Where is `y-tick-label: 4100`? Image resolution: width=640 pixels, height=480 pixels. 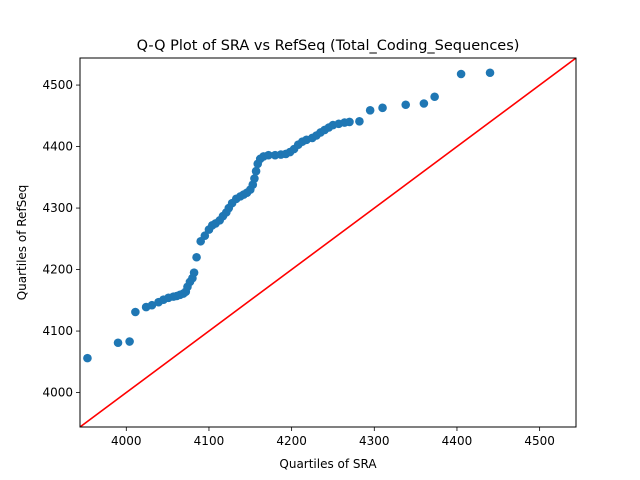 y-tick-label: 4100 is located at coordinates (57, 331).